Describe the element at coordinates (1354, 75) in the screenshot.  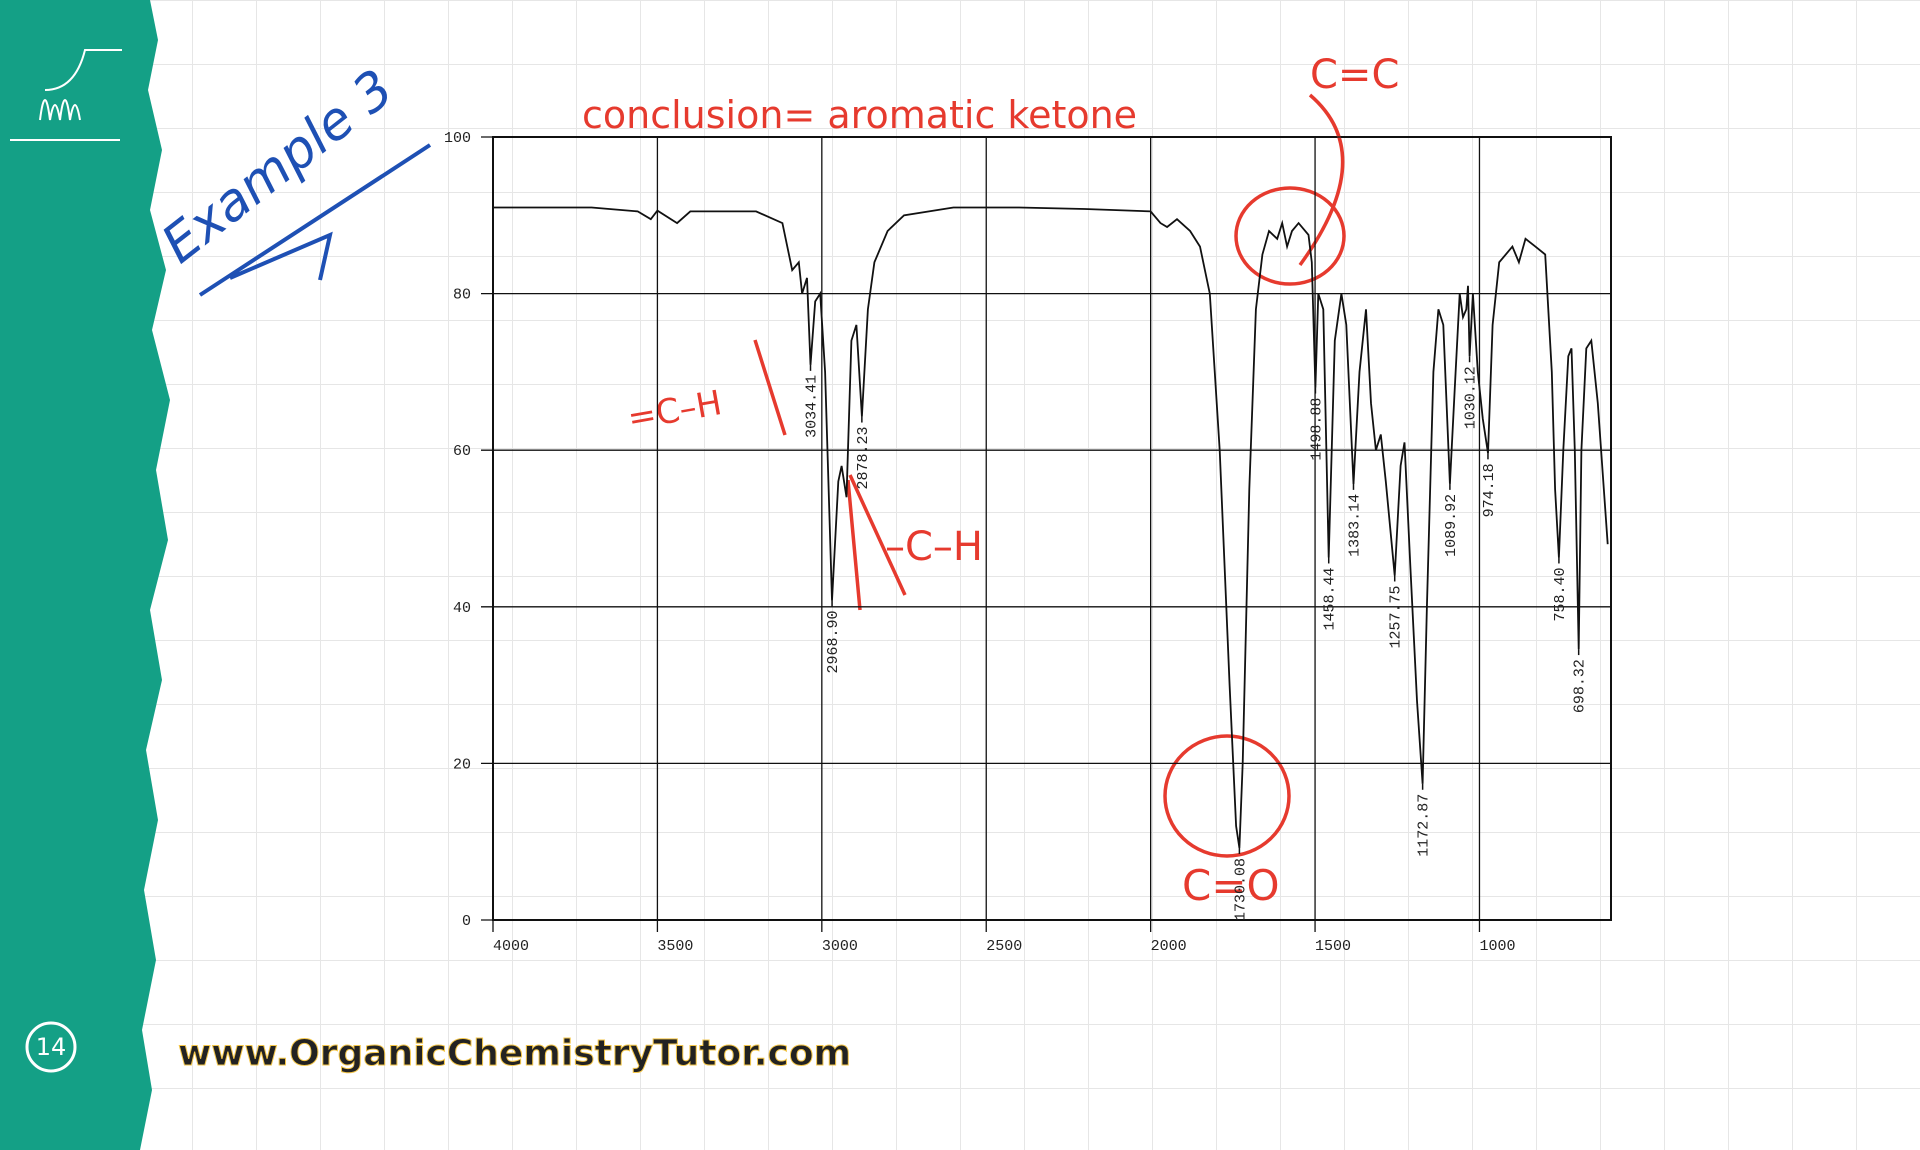
I see `annotation: C=C` at that location.